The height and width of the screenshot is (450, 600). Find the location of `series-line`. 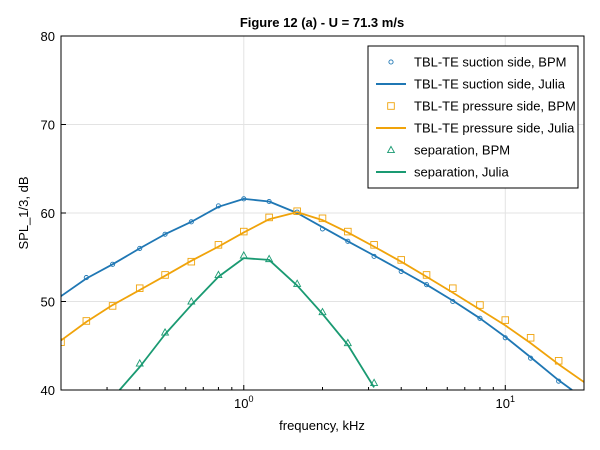

series-line is located at coordinates (246, 323).